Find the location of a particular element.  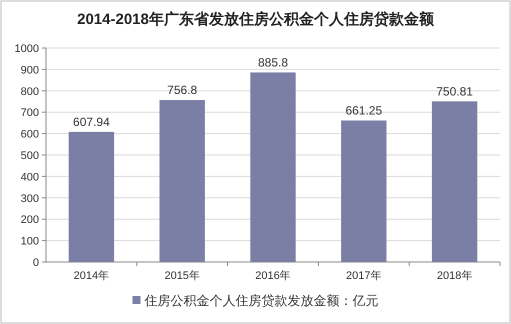

x-tick-label: 2015年 is located at coordinates (182, 276).